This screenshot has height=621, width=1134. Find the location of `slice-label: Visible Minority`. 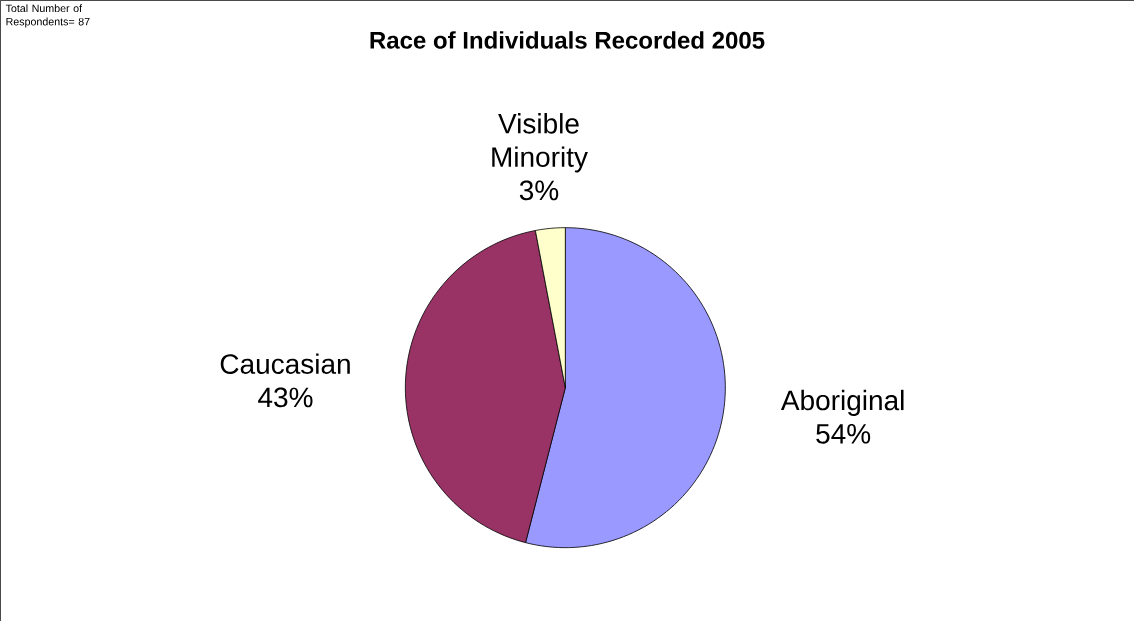

slice-label: Visible Minority is located at coordinates (540, 143).